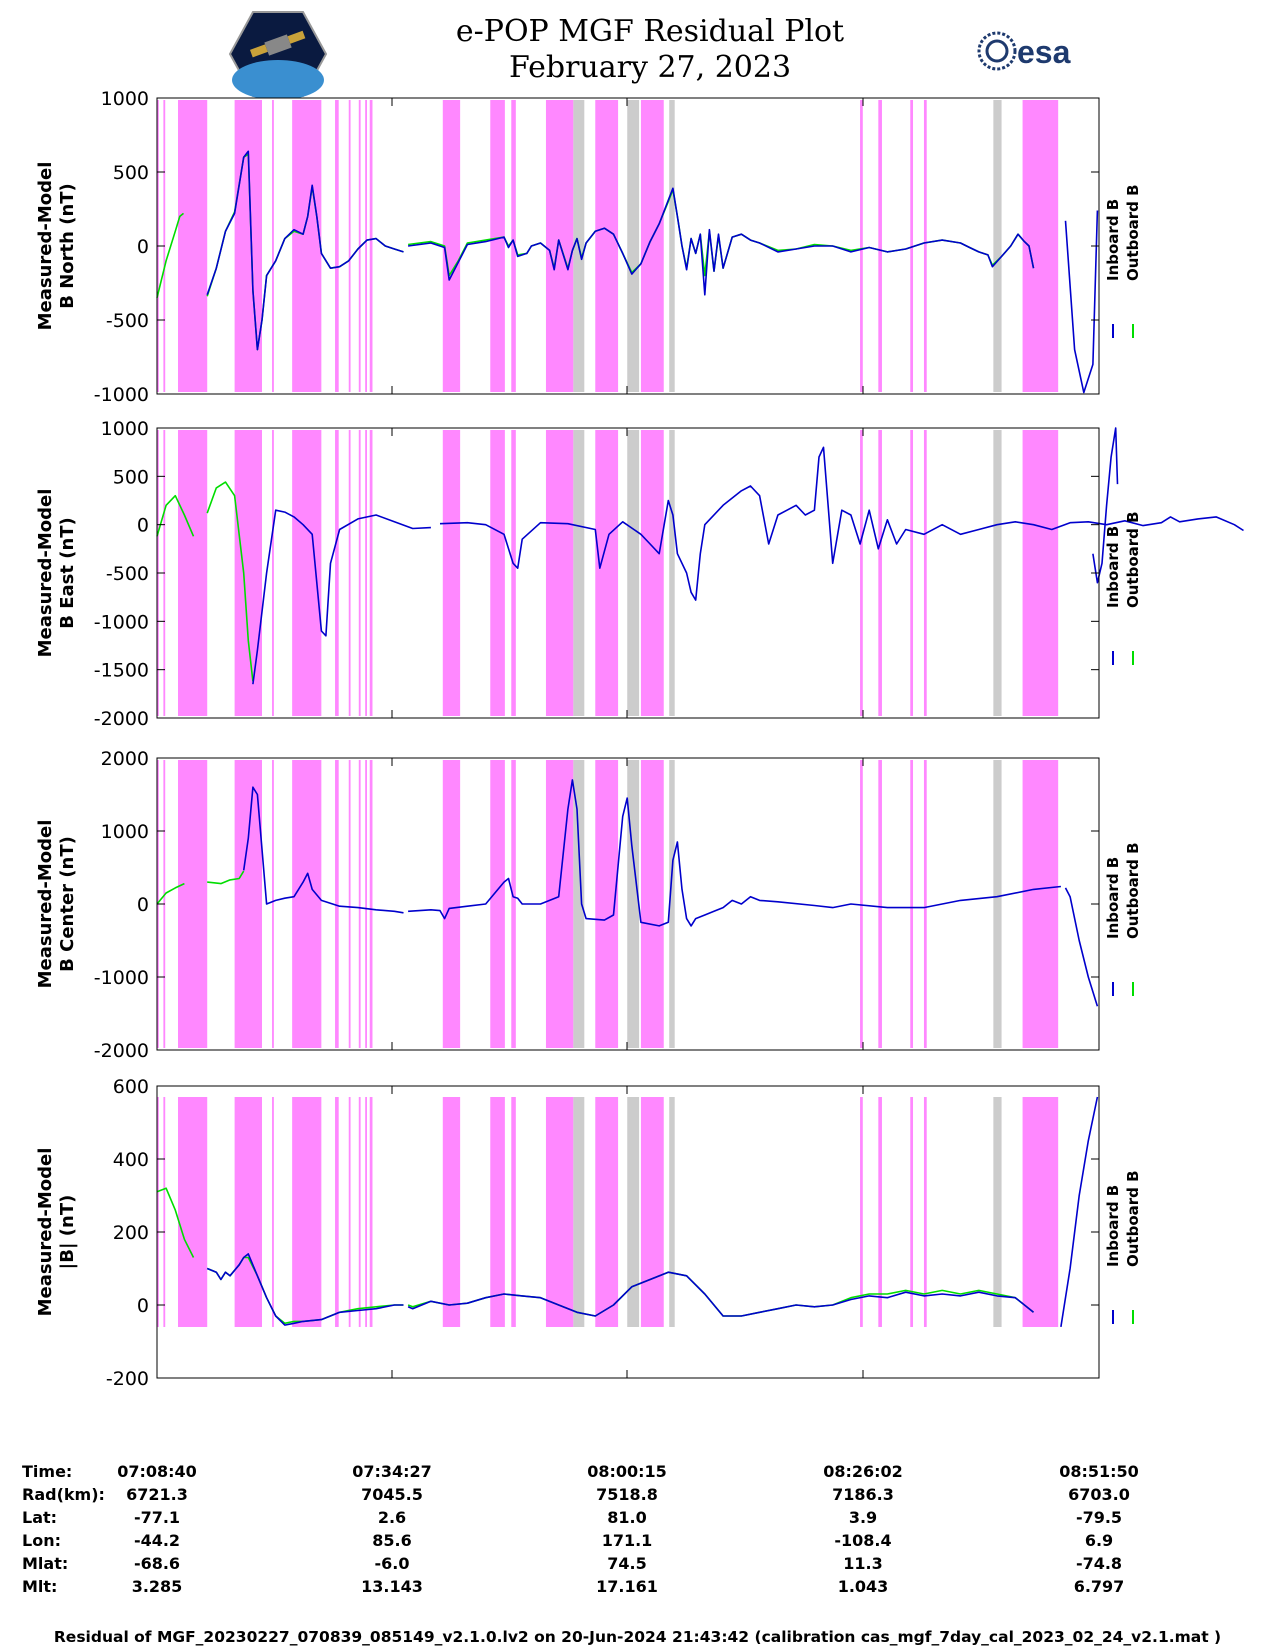 The height and width of the screenshot is (1650, 1275). What do you see at coordinates (131, 1087) in the screenshot?
I see `y-tick-label: 600` at bounding box center [131, 1087].